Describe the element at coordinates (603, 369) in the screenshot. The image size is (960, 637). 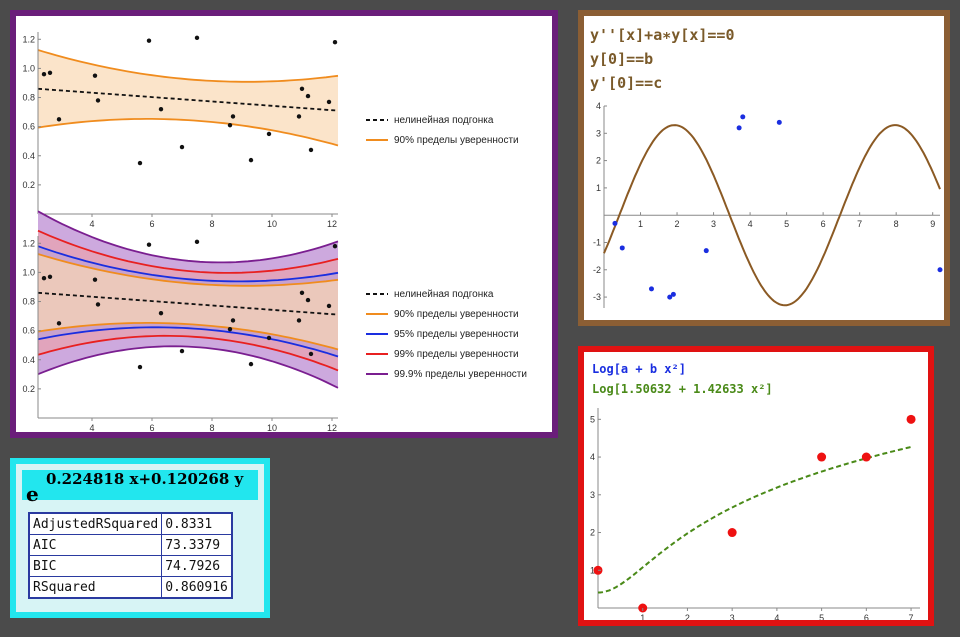
I see `model-prefix: Log` at that location.